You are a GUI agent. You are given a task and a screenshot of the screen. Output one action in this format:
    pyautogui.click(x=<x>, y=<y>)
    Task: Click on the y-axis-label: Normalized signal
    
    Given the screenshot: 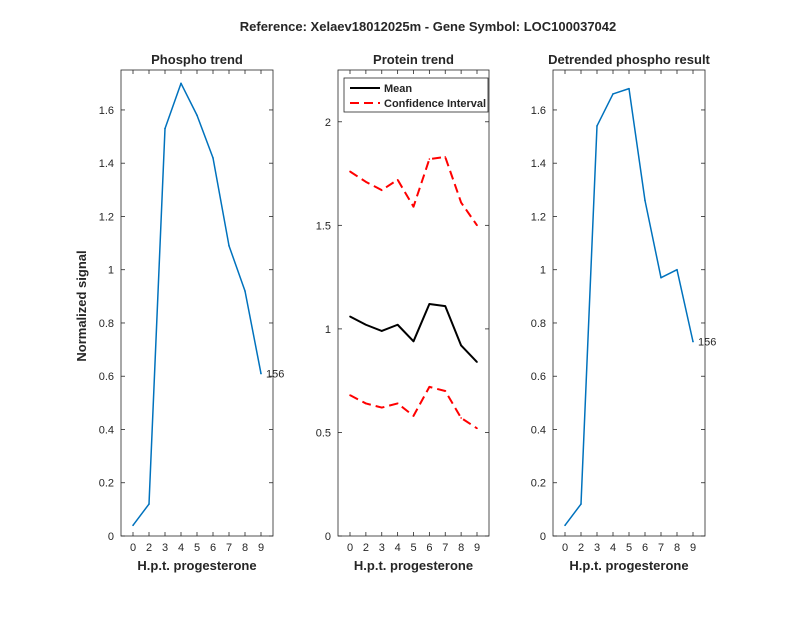 What is the action you would take?
    pyautogui.click(x=81, y=305)
    